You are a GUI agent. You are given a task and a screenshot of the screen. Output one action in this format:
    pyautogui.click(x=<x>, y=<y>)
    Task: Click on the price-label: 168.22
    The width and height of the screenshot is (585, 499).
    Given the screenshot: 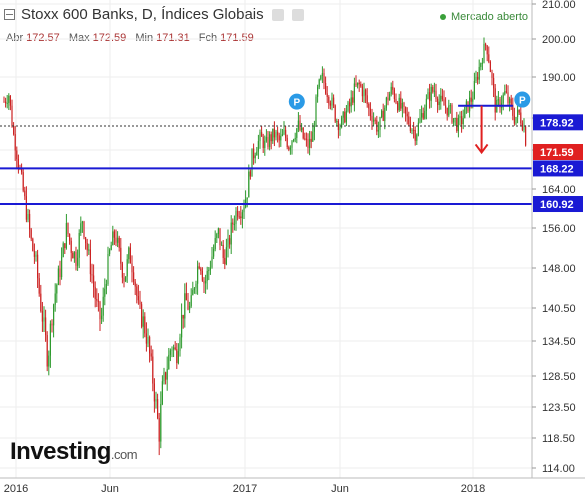 What is the action you would take?
    pyautogui.click(x=557, y=169)
    